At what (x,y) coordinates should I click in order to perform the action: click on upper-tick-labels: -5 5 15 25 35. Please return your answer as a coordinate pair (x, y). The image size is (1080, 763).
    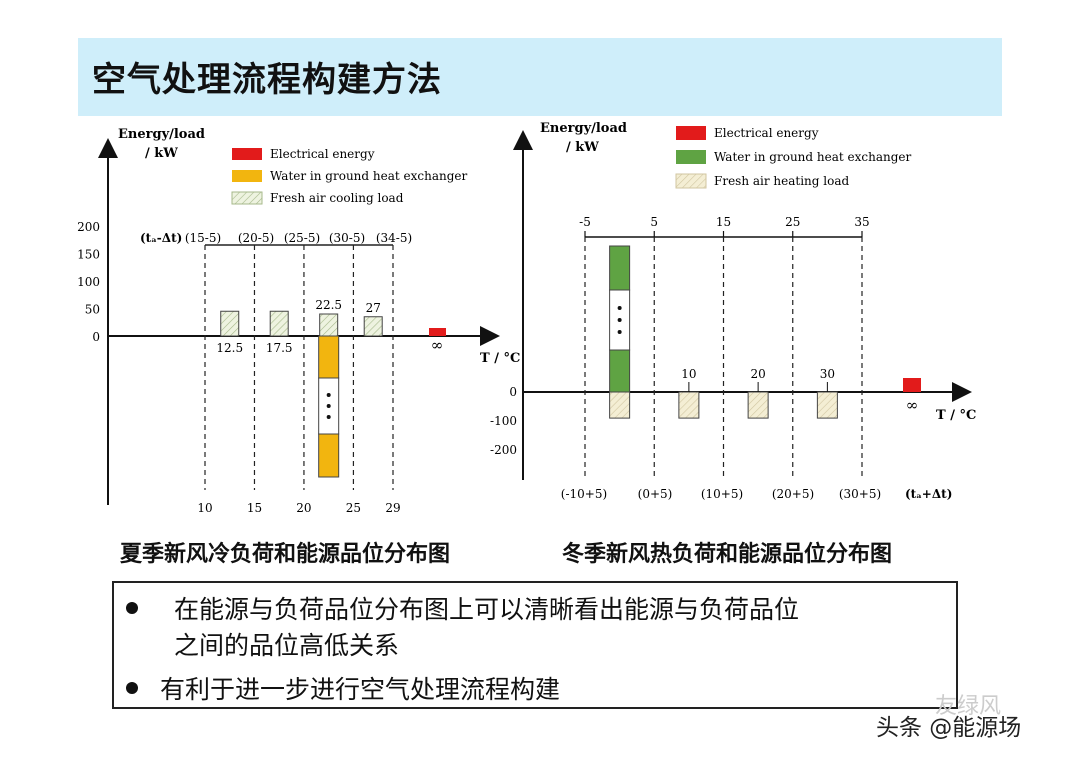
    Looking at the image, I should click on (724, 222).